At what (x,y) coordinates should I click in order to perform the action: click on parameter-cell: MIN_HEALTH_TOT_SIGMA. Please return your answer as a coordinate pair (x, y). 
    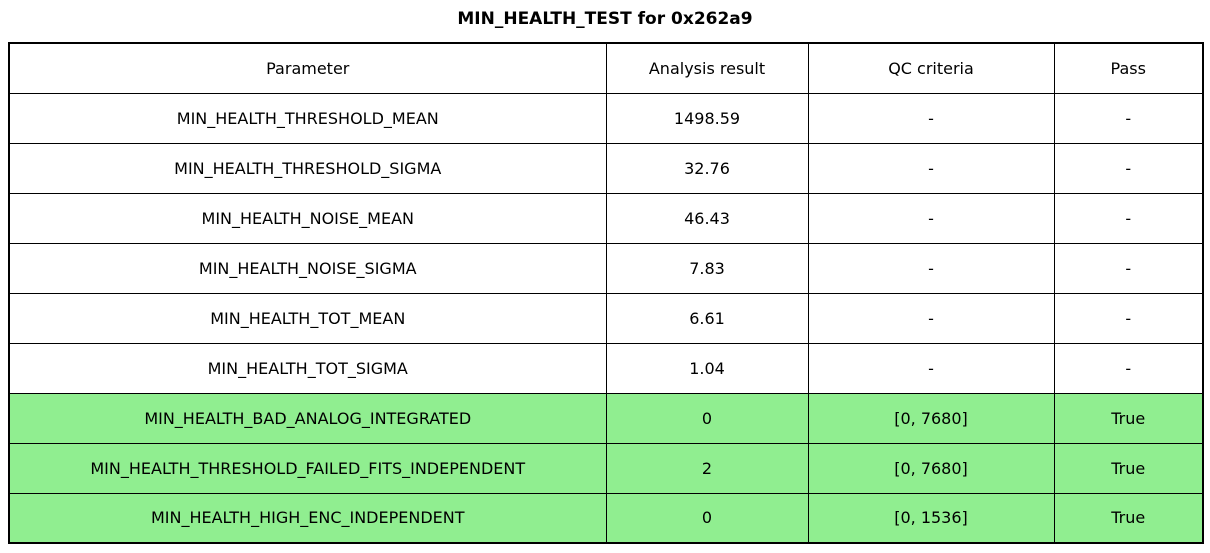
    Looking at the image, I should click on (307, 368).